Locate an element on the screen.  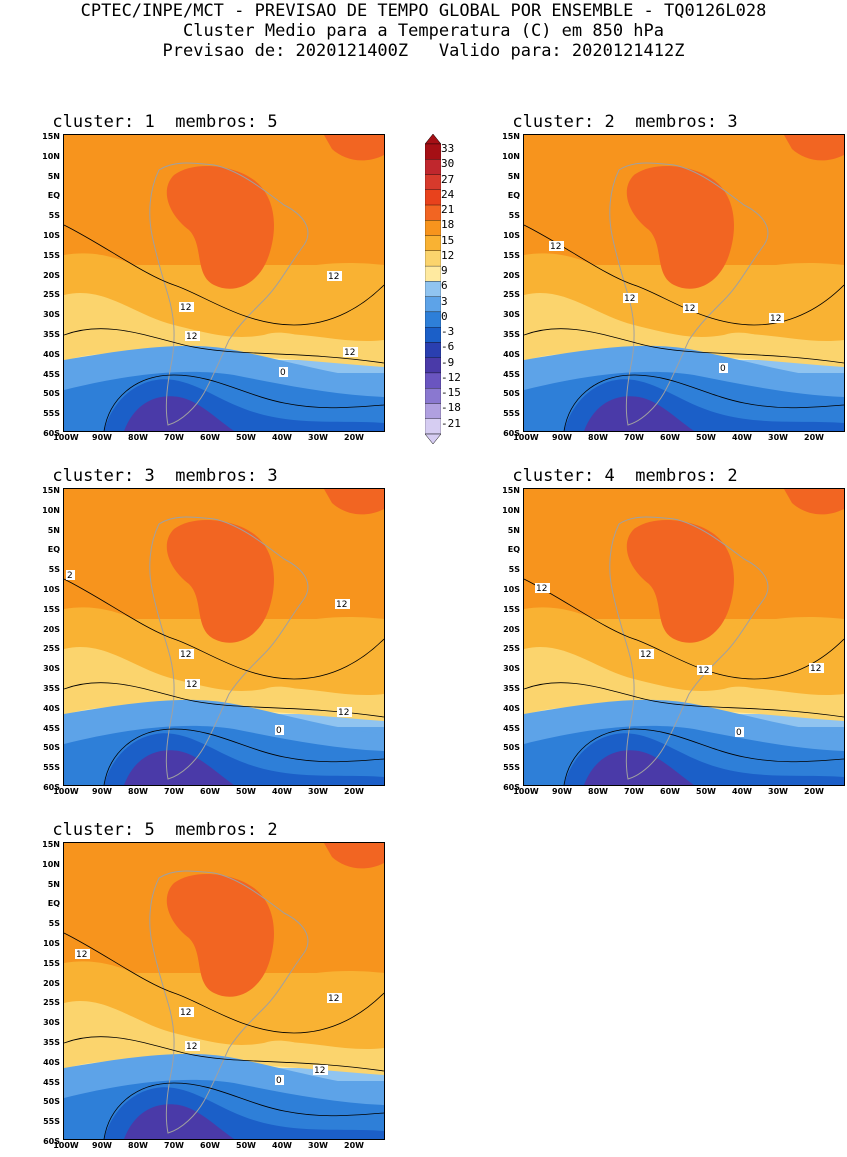
lat-tick-label: 10S is located at coordinates (511, 235).